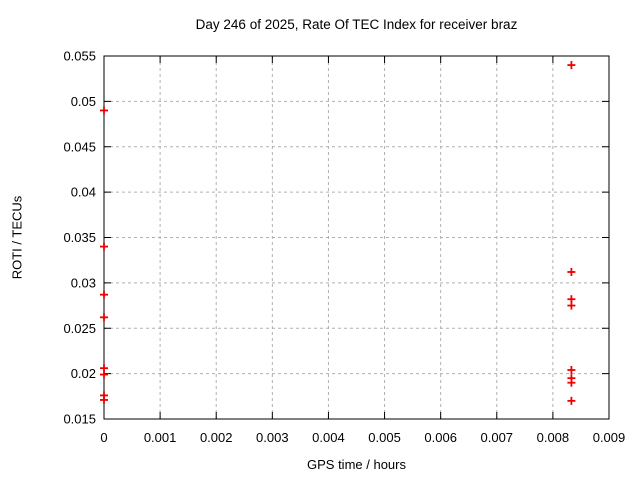  Describe the element at coordinates (17, 237) in the screenshot. I see `y-axis-label: ROTI / TECUs` at that location.